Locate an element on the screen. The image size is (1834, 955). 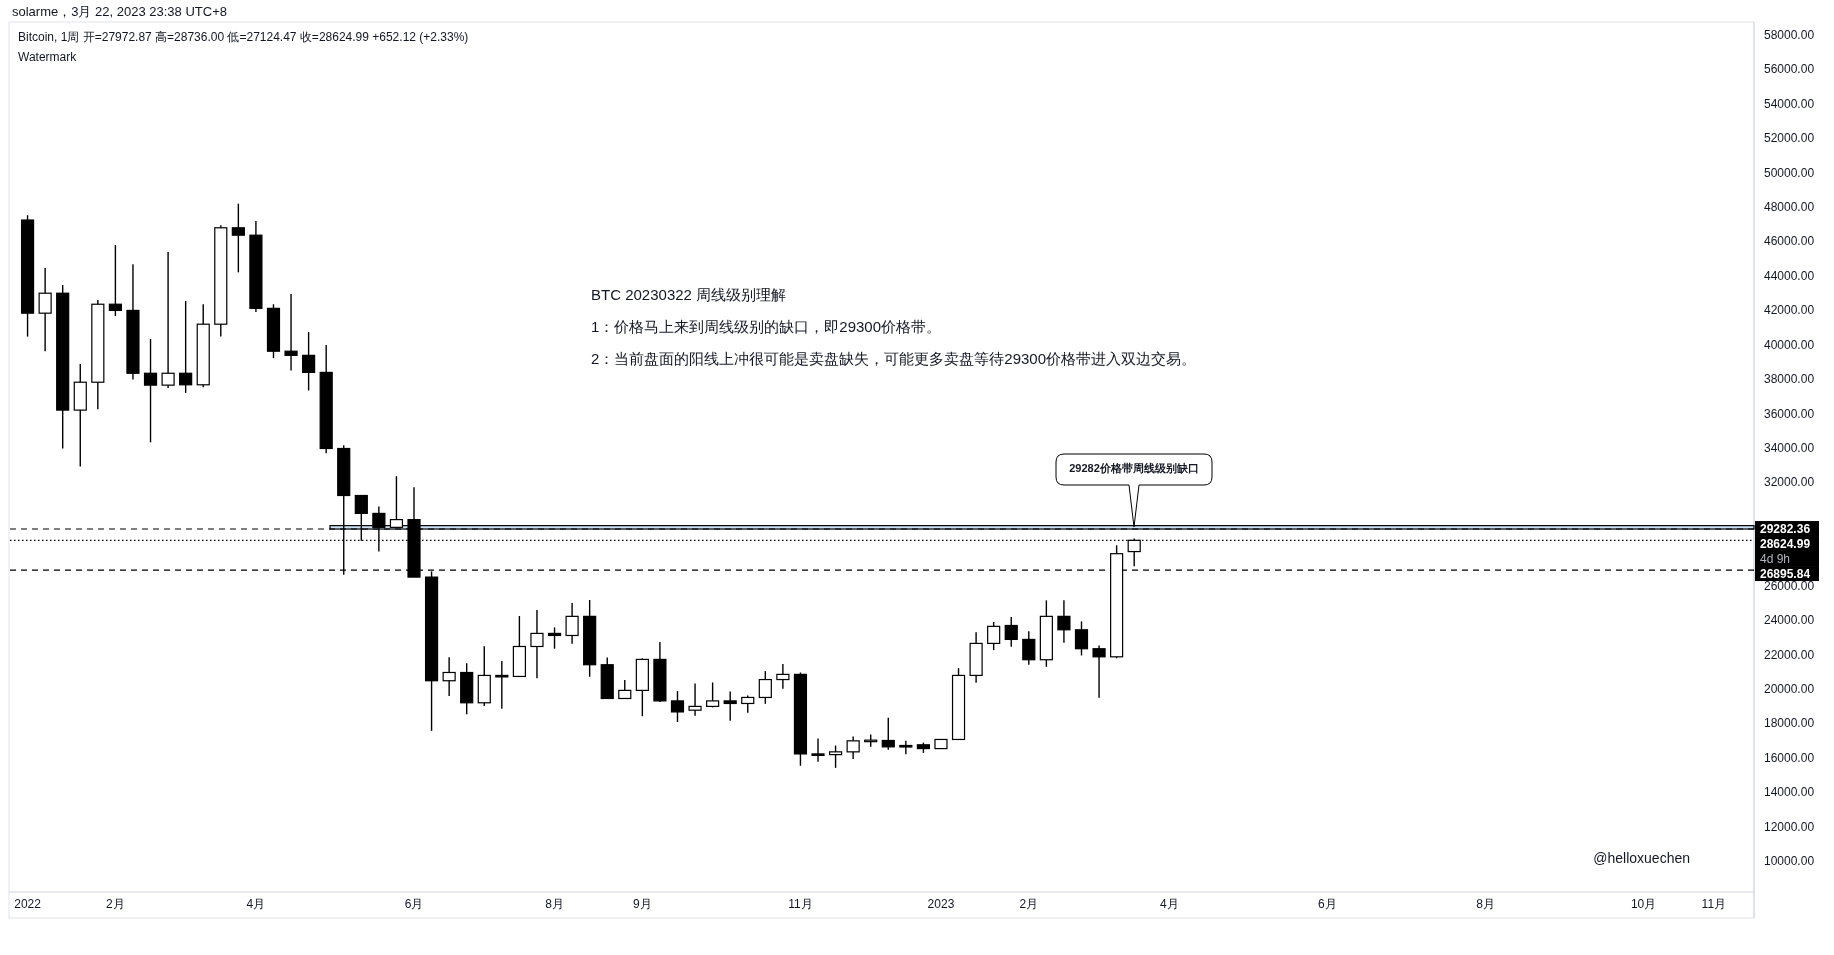
y-tick-label: 52000.00 is located at coordinates (1789, 138).